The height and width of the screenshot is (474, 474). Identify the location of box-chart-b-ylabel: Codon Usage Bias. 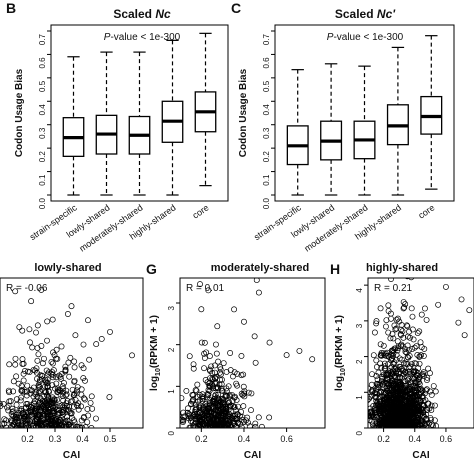
(19, 112).